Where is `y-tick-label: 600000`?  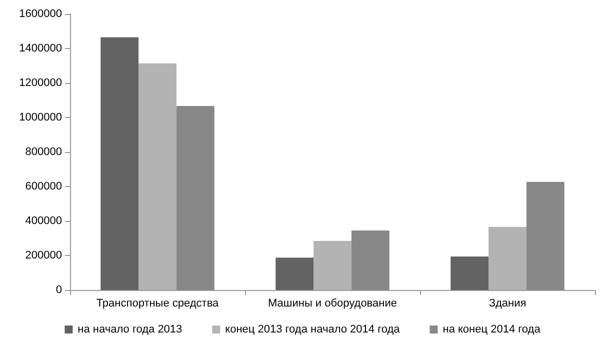
y-tick-label: 600000 is located at coordinates (43, 186).